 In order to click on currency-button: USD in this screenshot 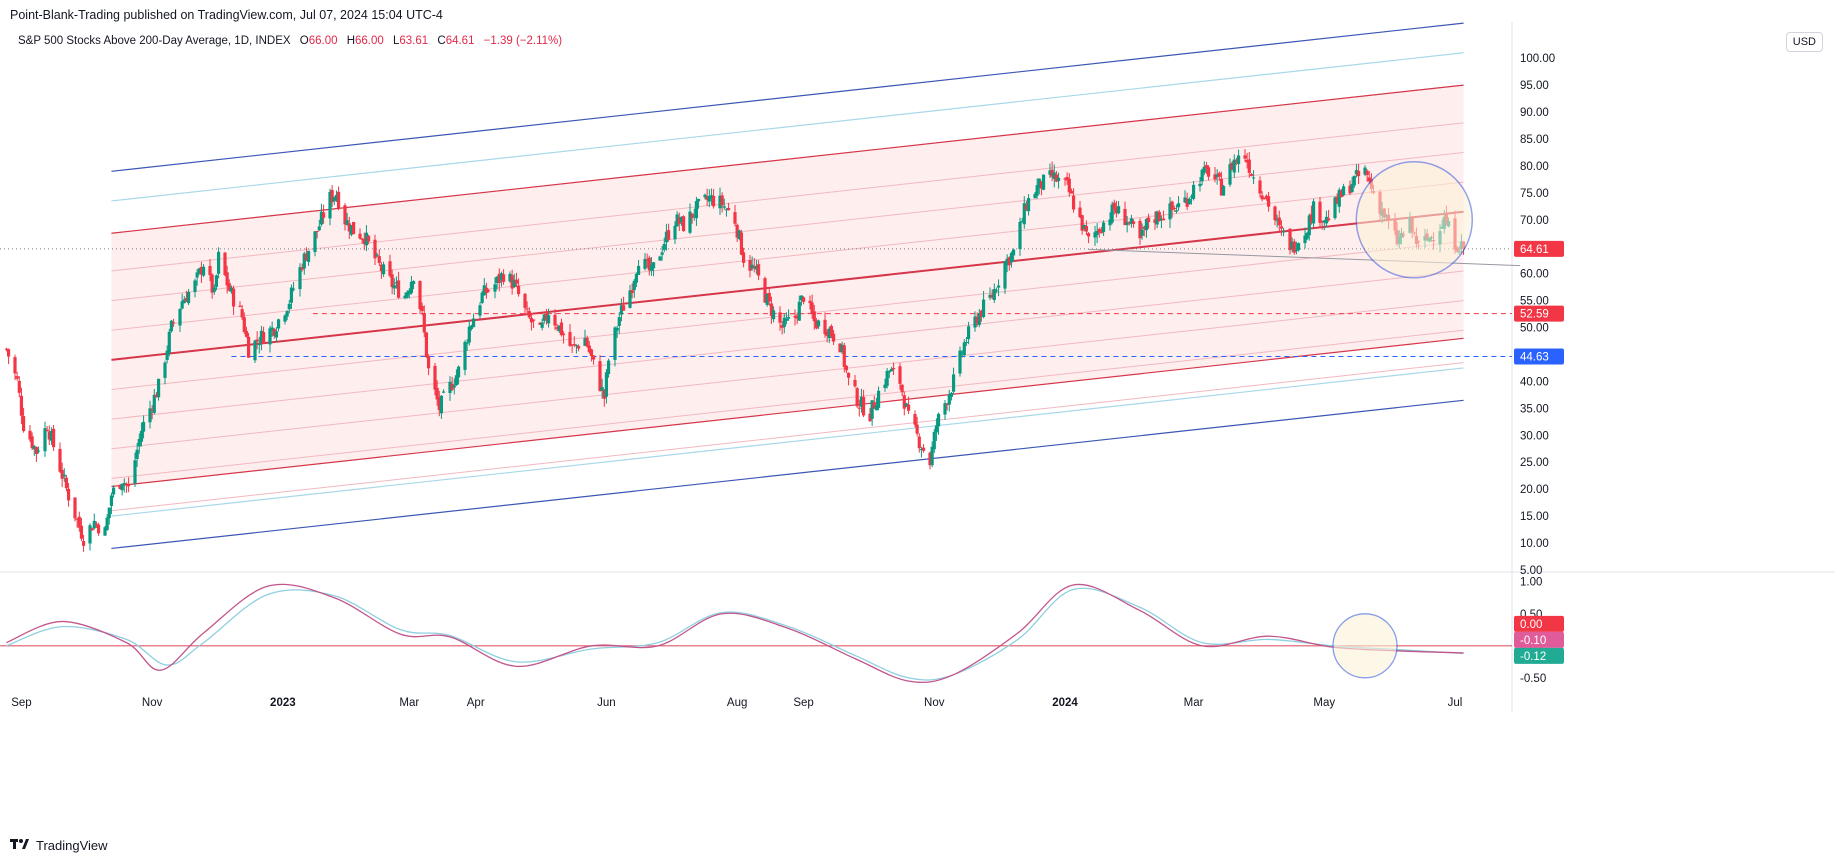, I will do `click(1804, 42)`.